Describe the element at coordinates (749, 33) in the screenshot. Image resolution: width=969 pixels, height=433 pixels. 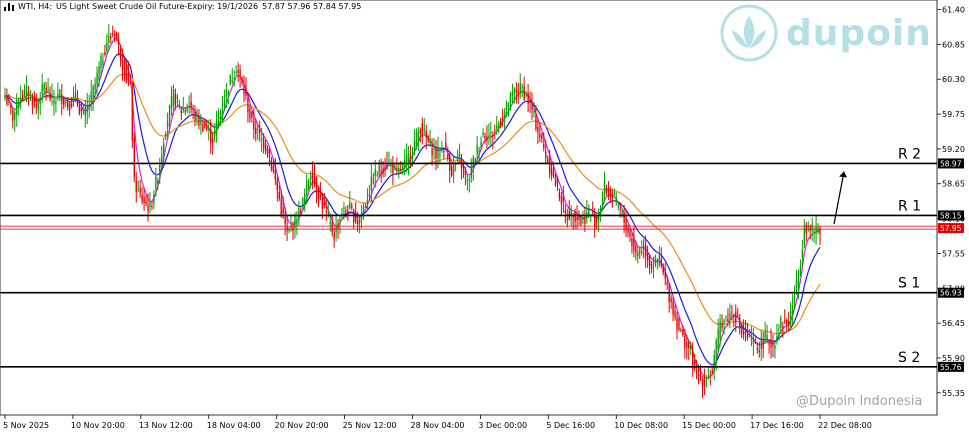
I see `lotus-logo-icon` at that location.